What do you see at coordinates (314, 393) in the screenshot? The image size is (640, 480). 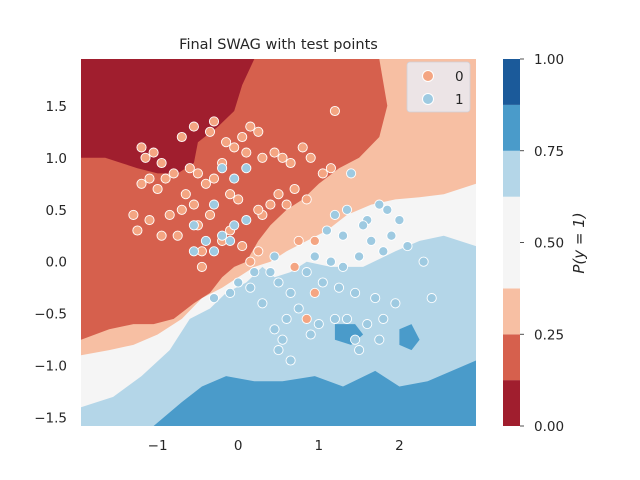 I see `region-mid_blue` at bounding box center [314, 393].